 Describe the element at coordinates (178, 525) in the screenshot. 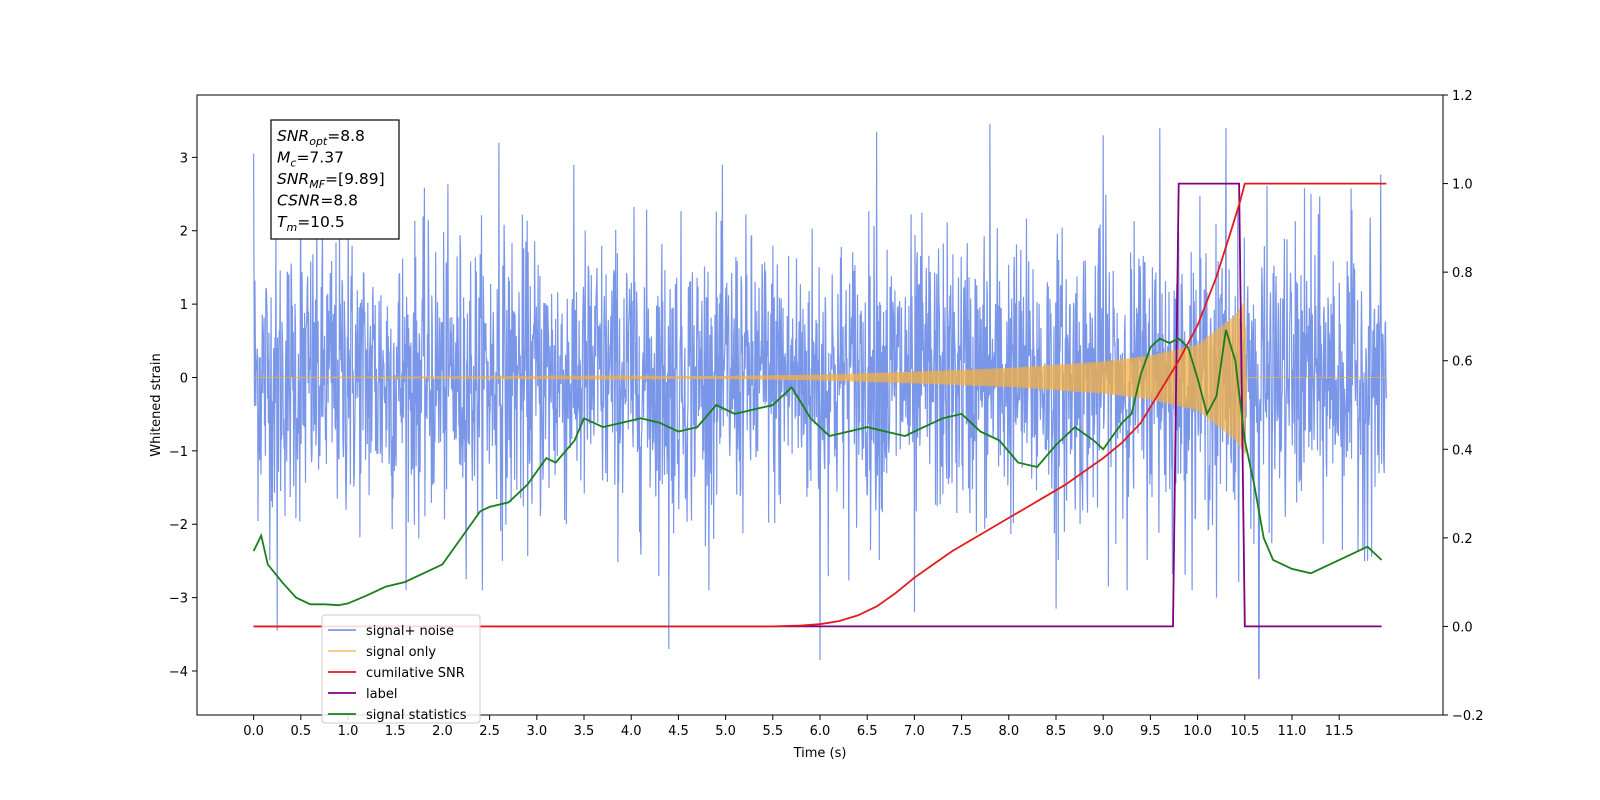

I see `y-tick-label: −2` at that location.